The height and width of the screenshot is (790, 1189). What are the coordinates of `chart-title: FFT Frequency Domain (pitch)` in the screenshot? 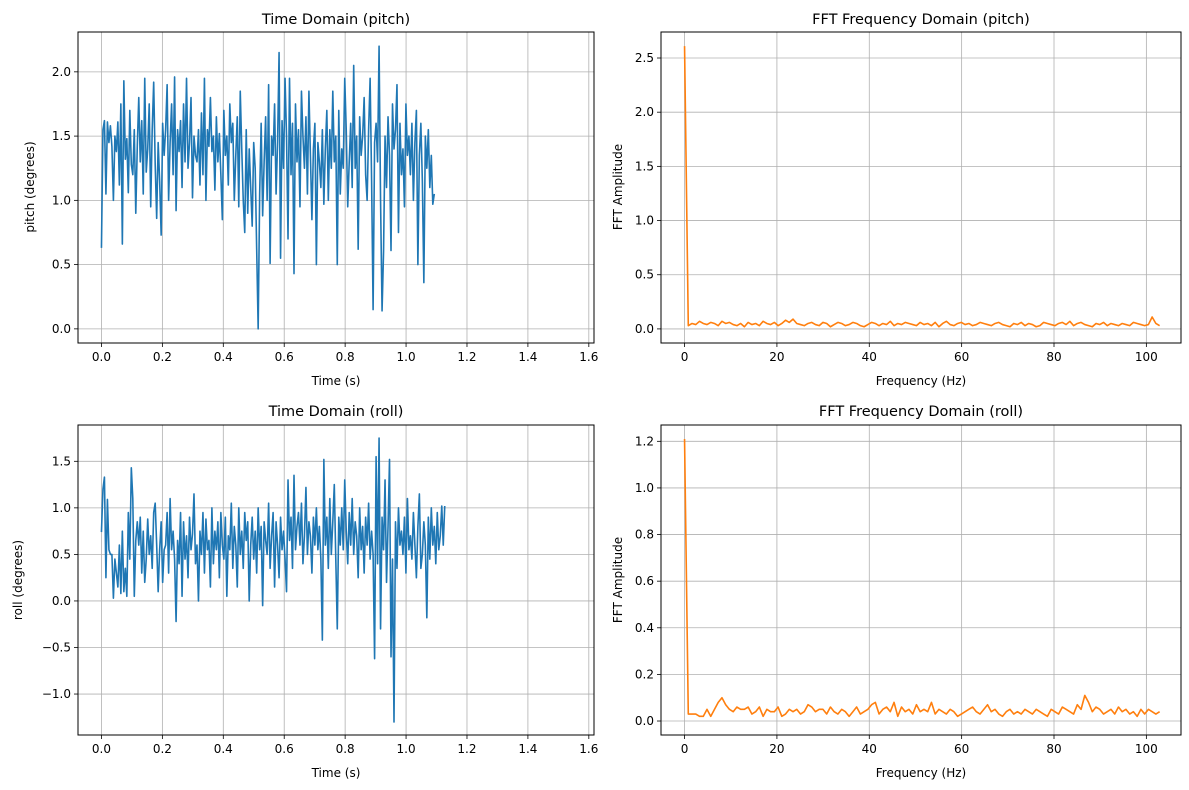 It's located at (921, 20).